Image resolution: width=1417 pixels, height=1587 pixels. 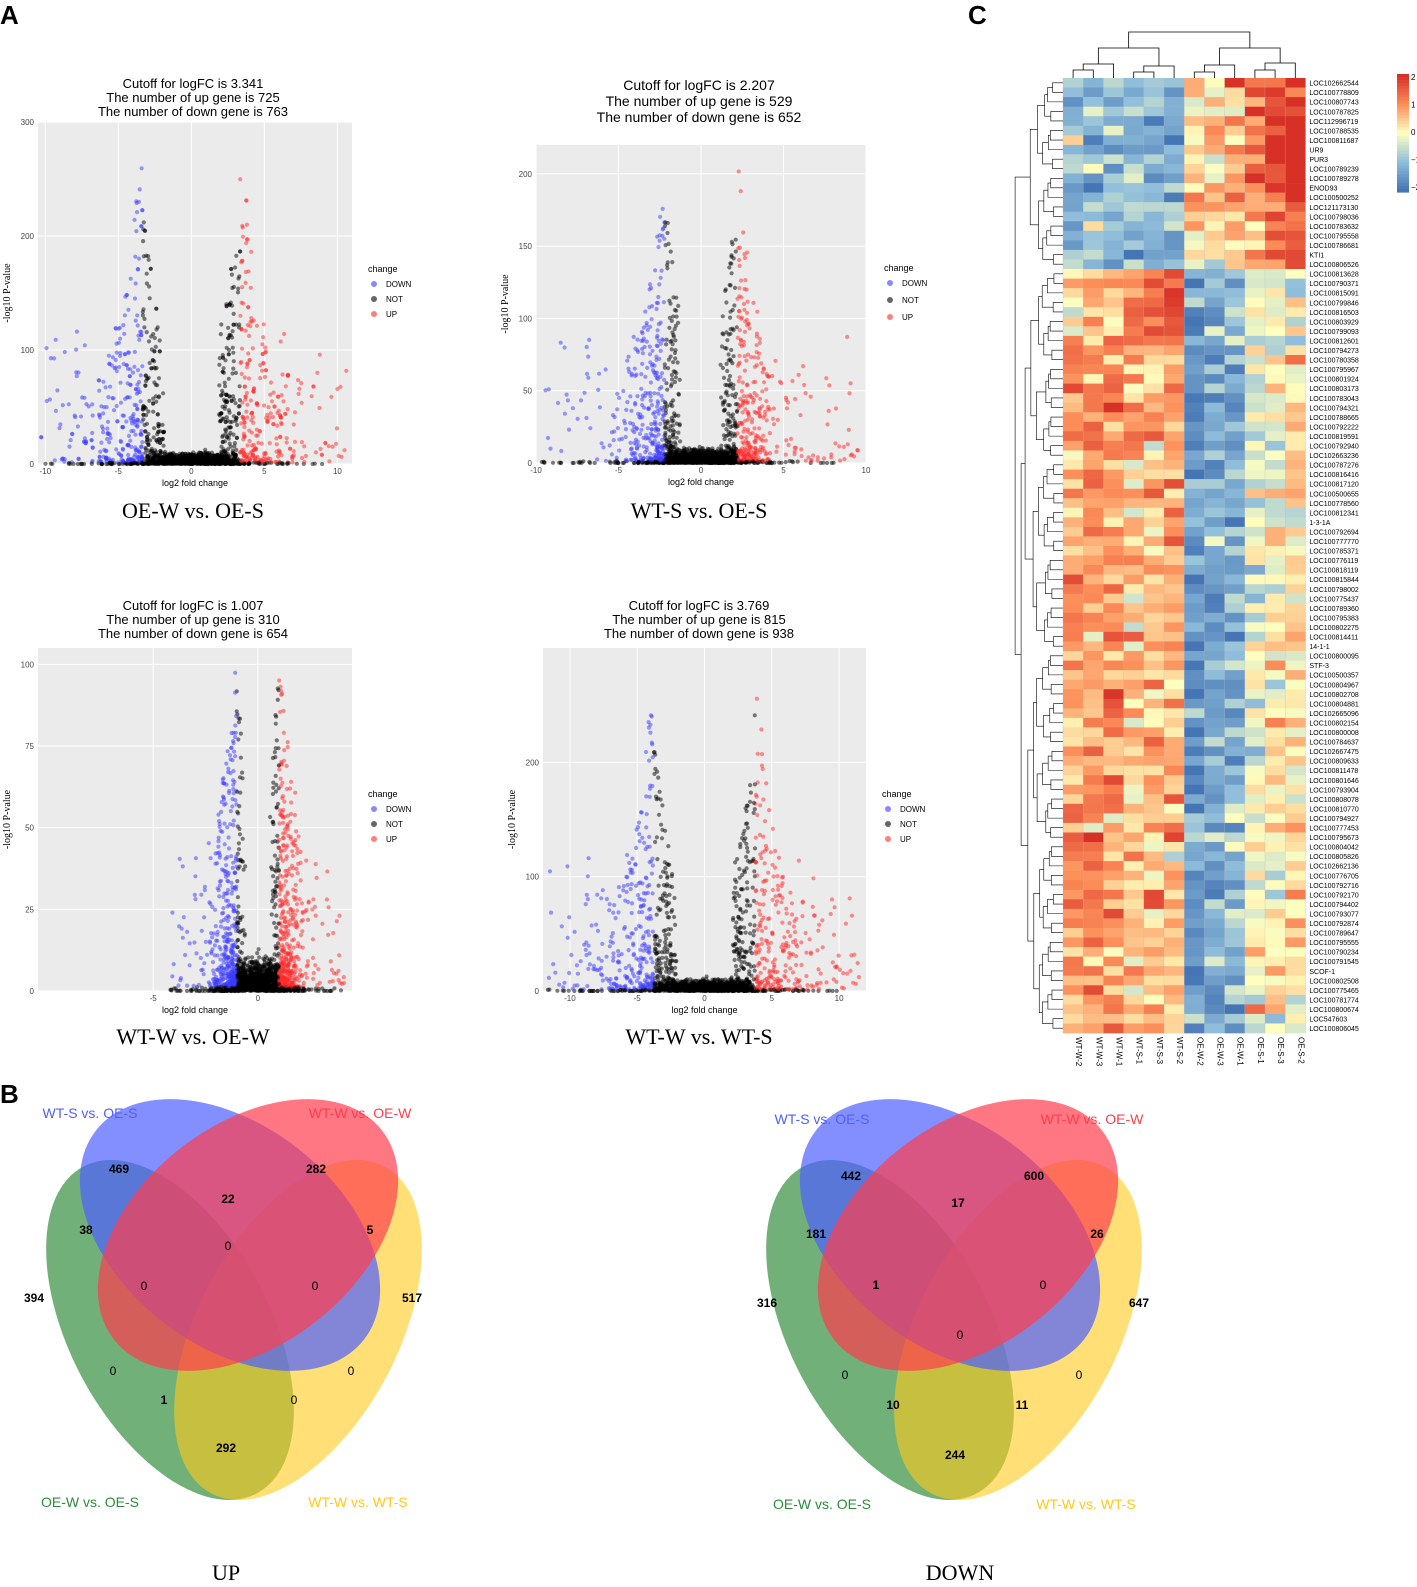 I want to click on x-axis-label: log2 fold change, so click(x=195, y=483).